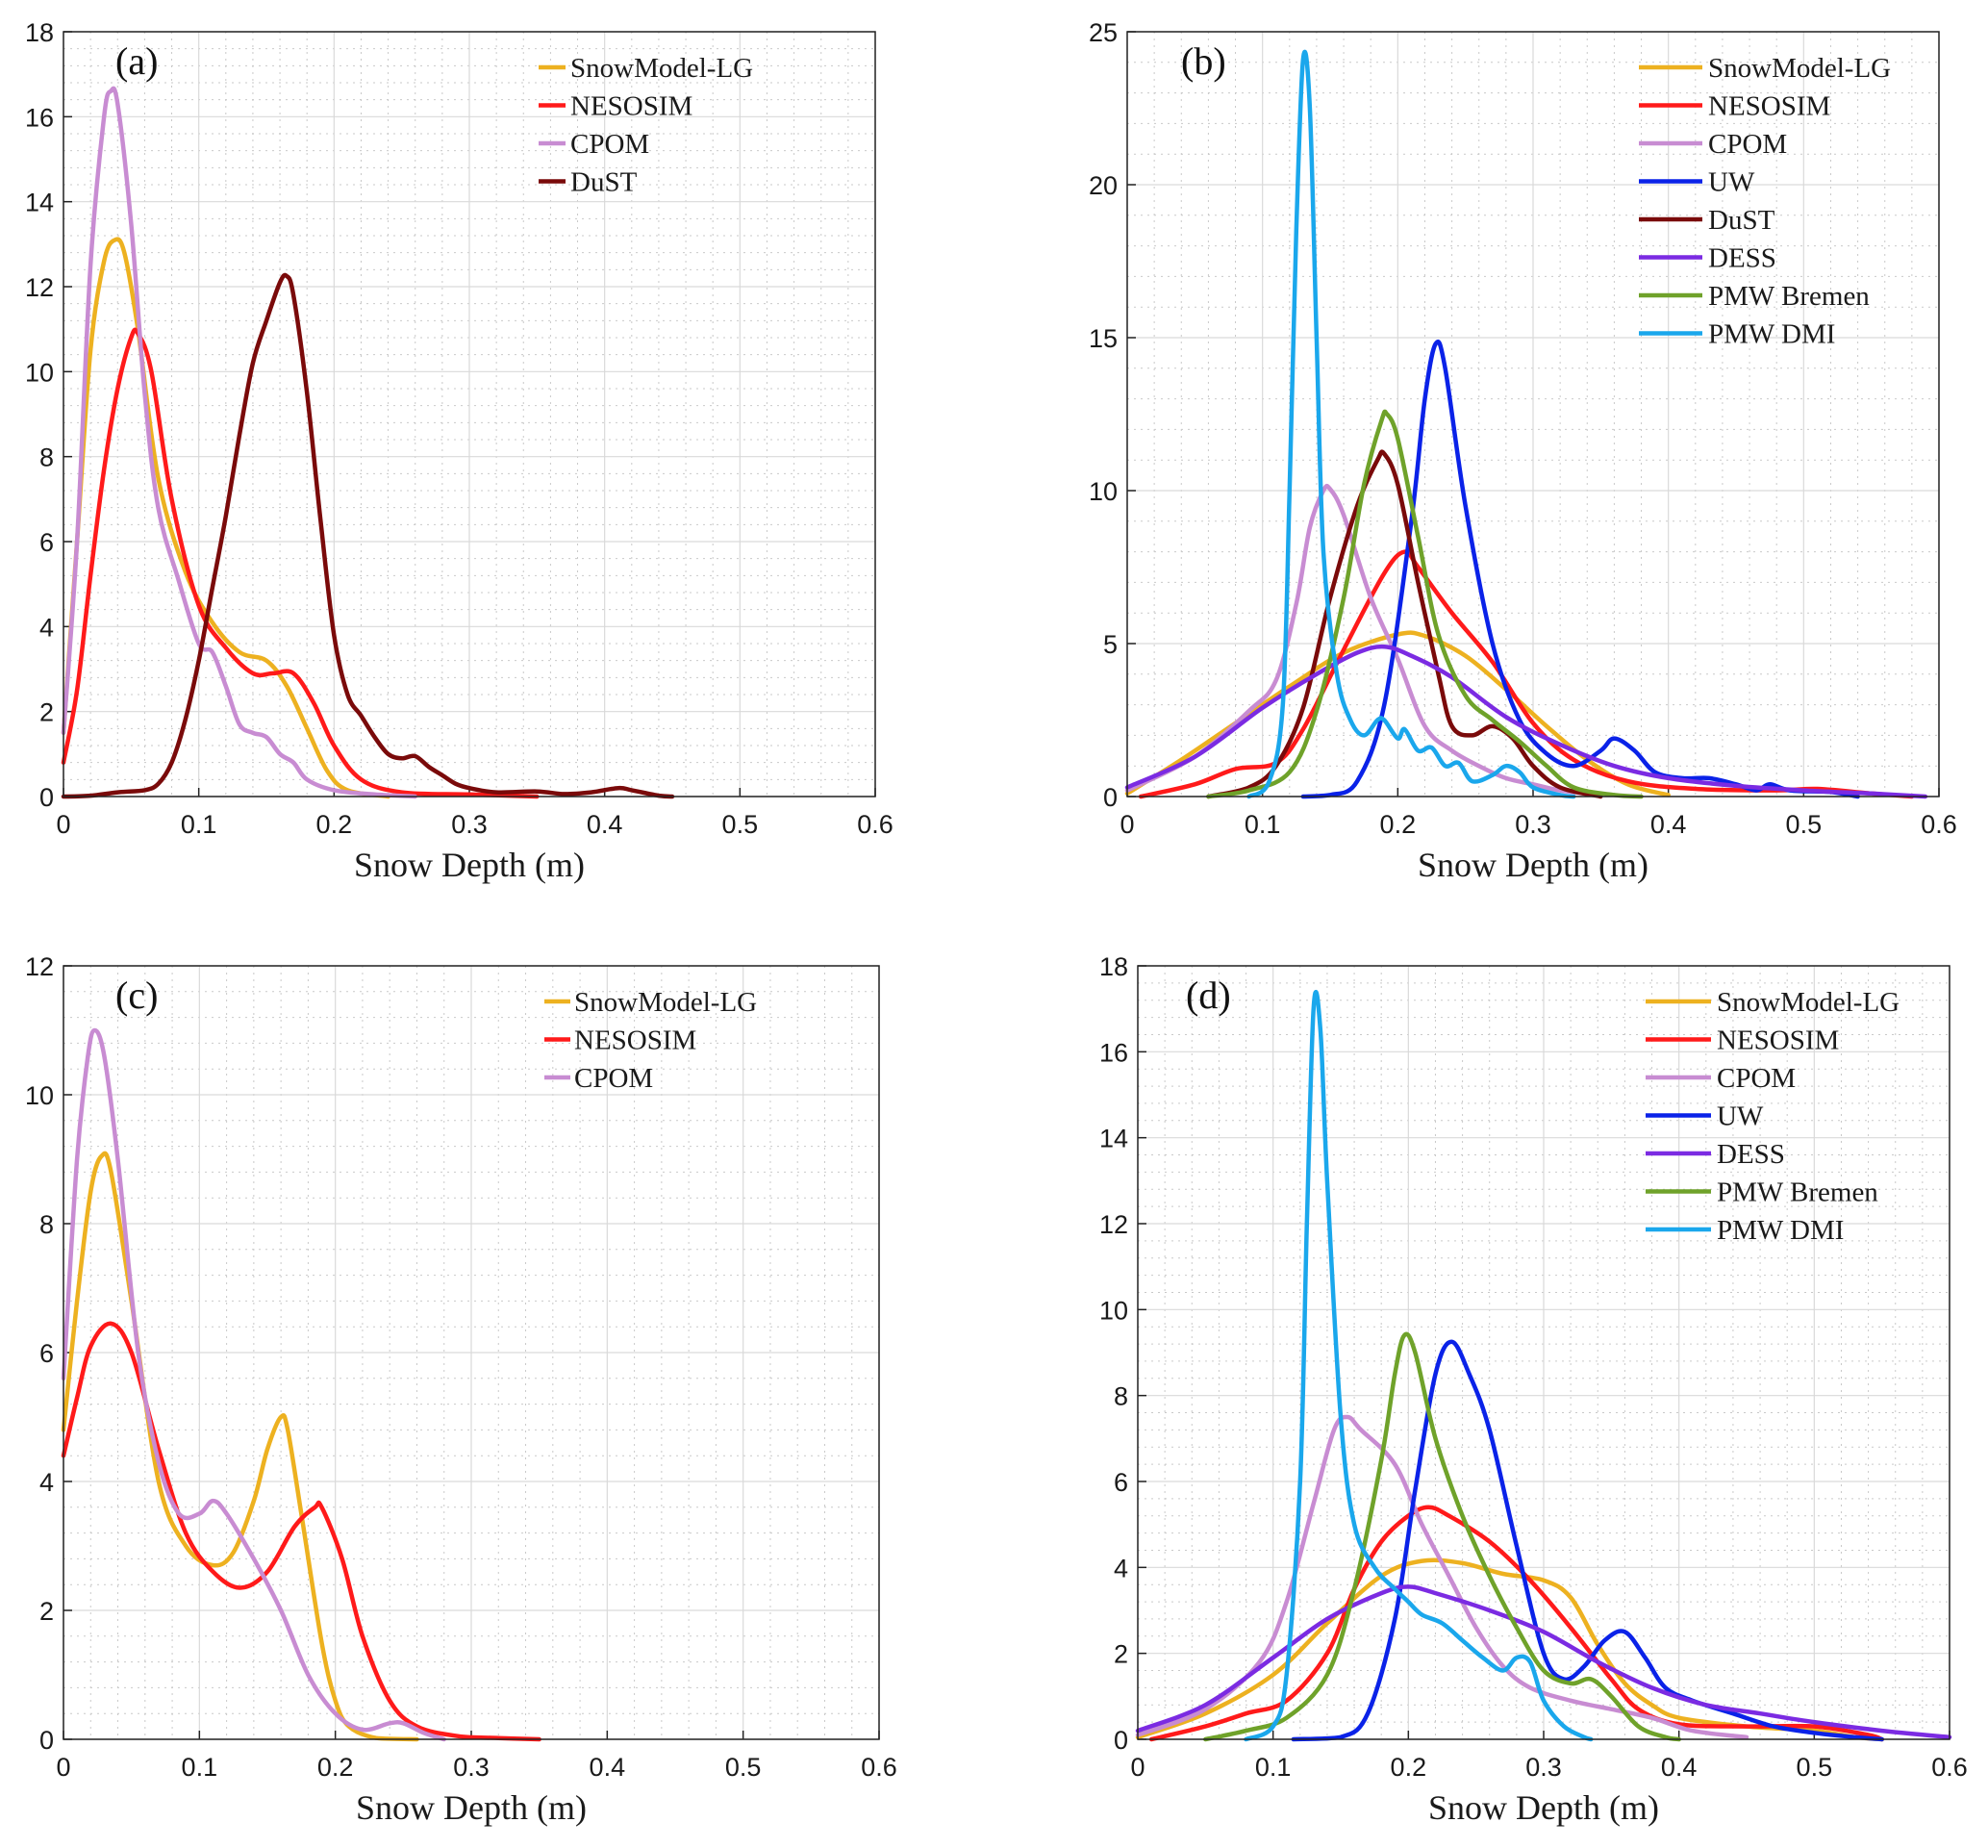  What do you see at coordinates (136, 995) in the screenshot?
I see `panel-label: (c)` at bounding box center [136, 995].